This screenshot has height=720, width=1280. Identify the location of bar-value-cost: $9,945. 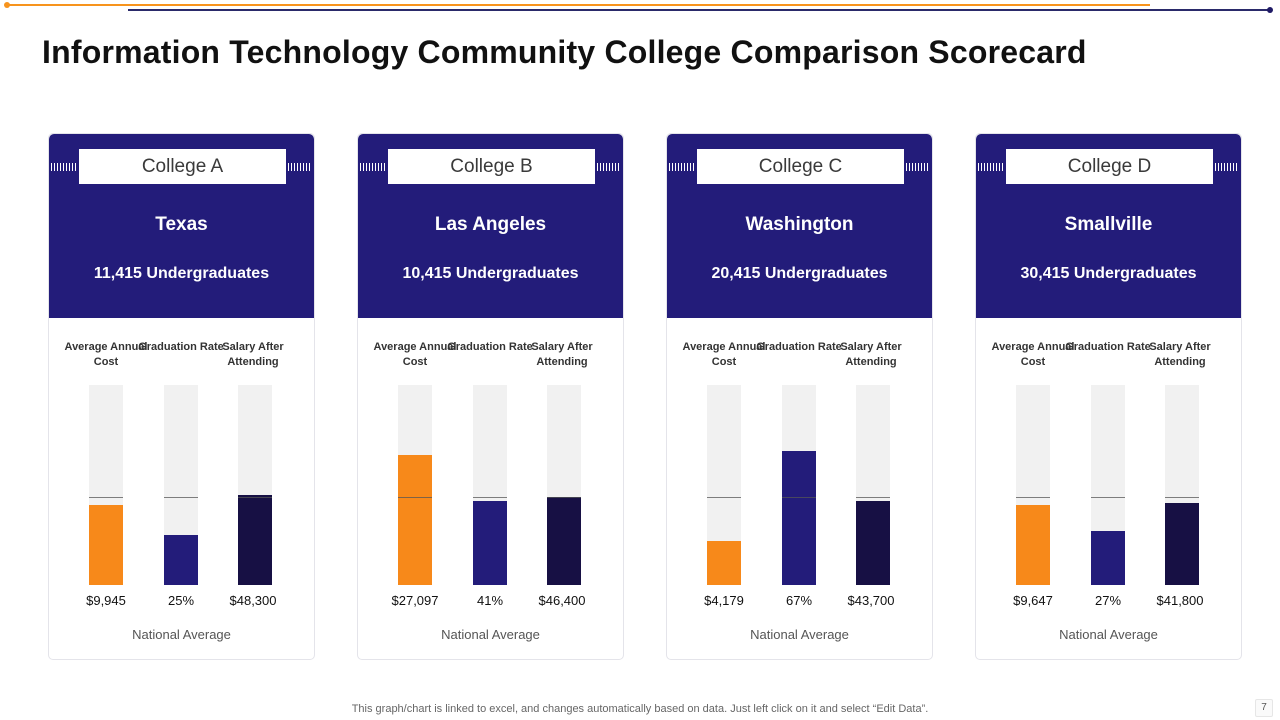
(106, 600).